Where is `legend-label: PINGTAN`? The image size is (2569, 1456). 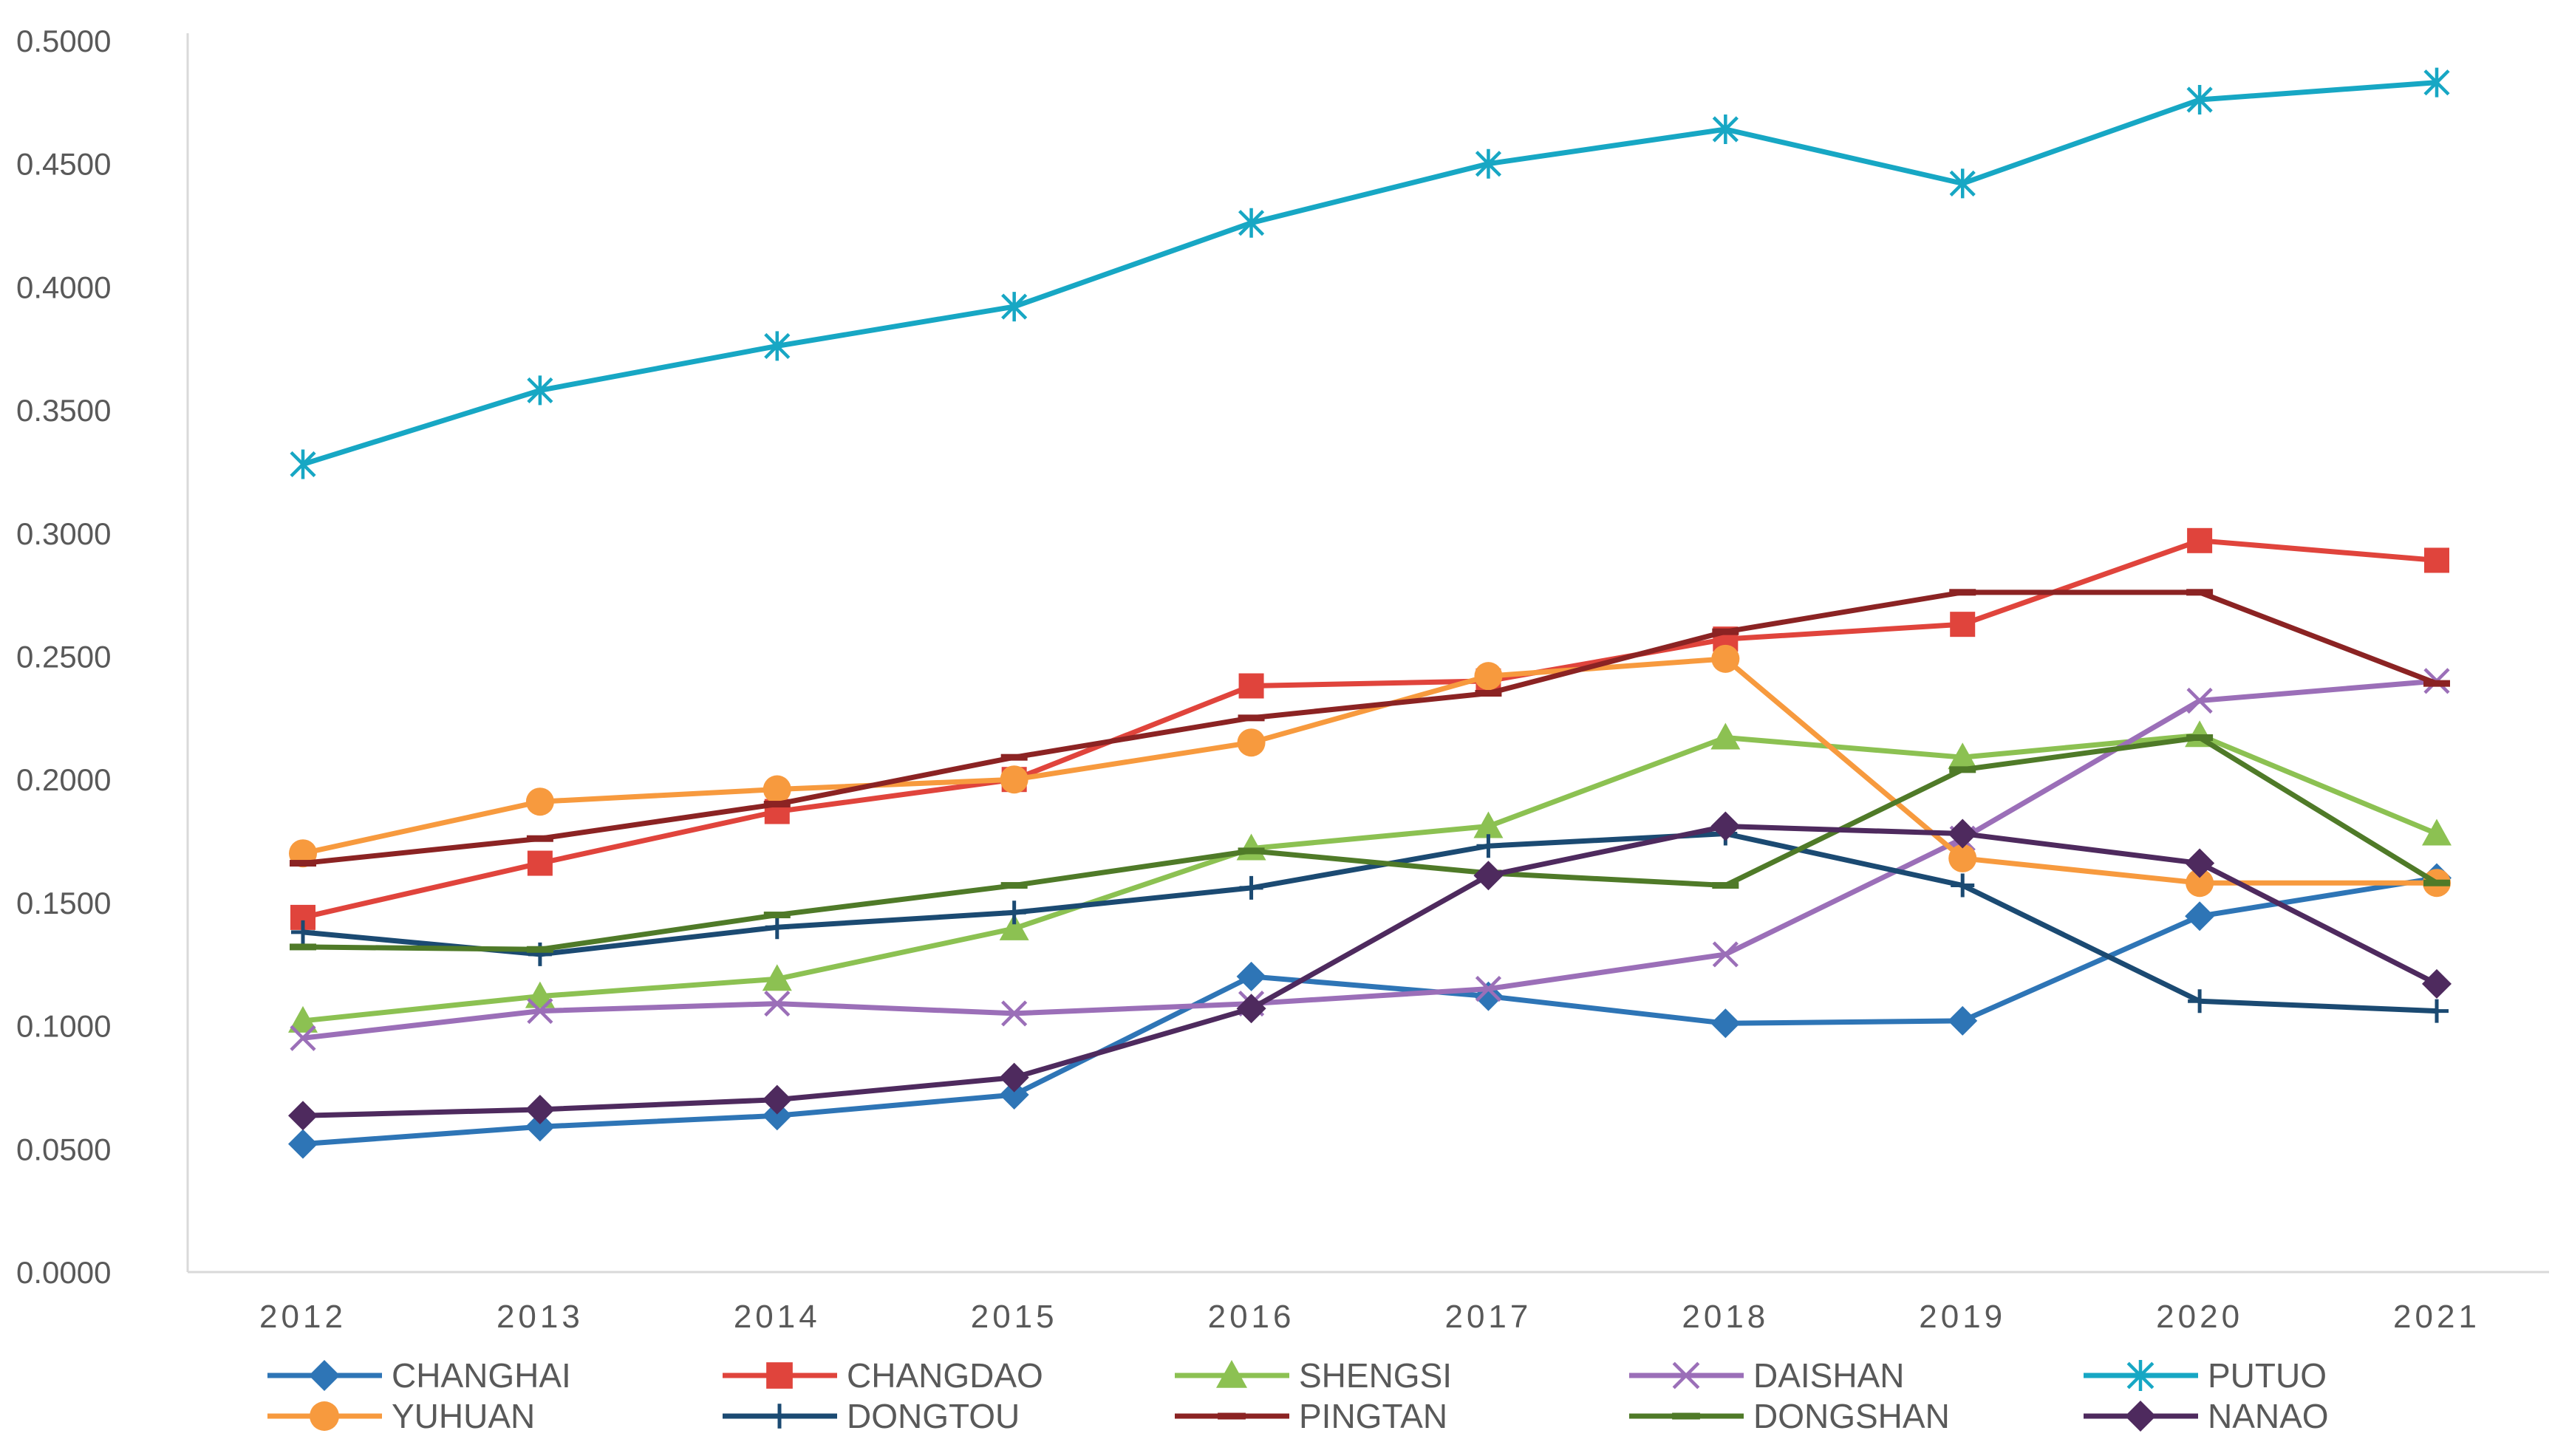 legend-label: PINGTAN is located at coordinates (1373, 1416).